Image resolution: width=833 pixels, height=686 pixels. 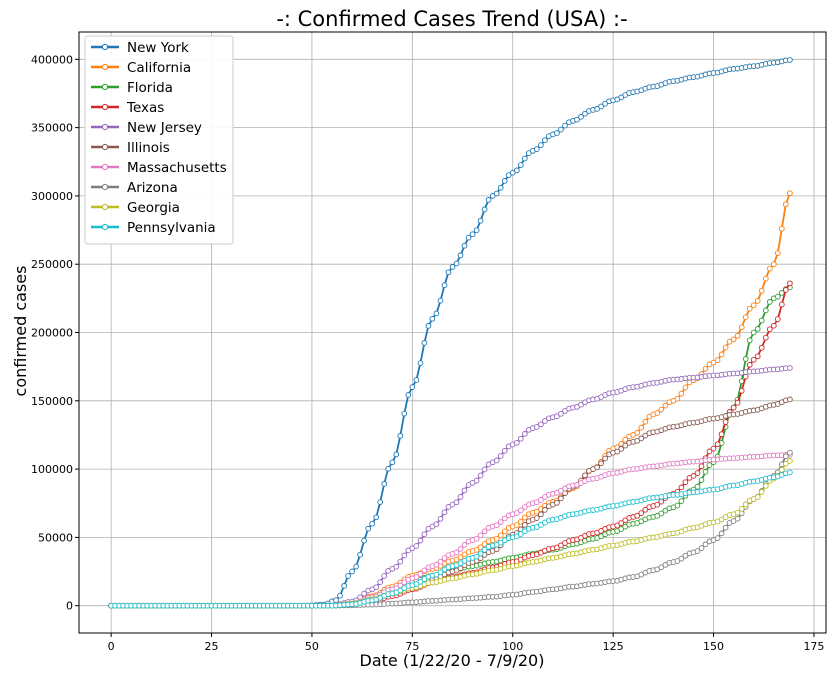 I want to click on legend-item-massachusetts: Massachusetts, so click(x=159, y=168).